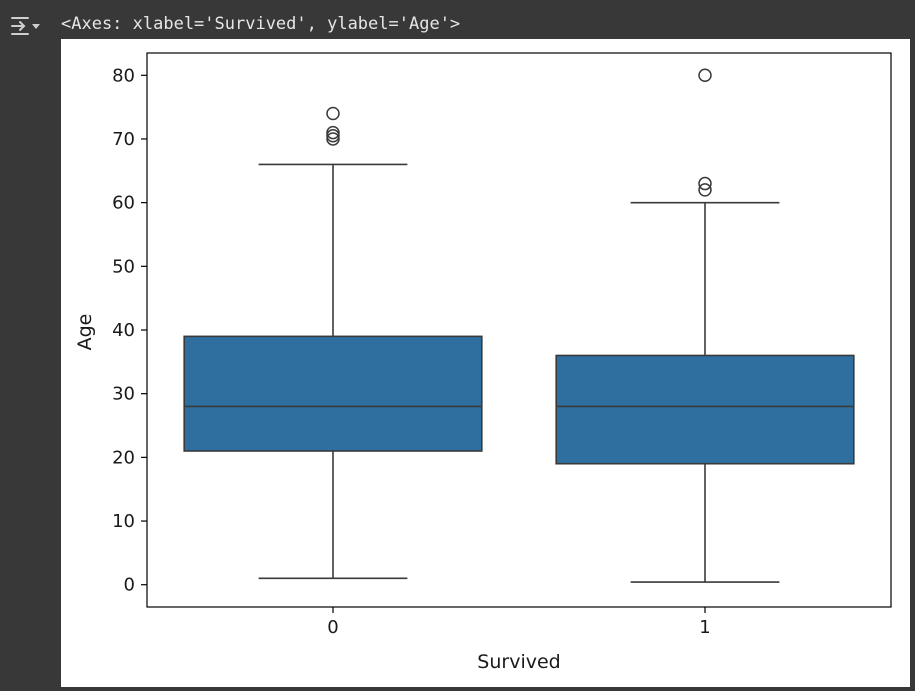 The height and width of the screenshot is (691, 915). I want to click on y-tick-label: 20, so click(123, 457).